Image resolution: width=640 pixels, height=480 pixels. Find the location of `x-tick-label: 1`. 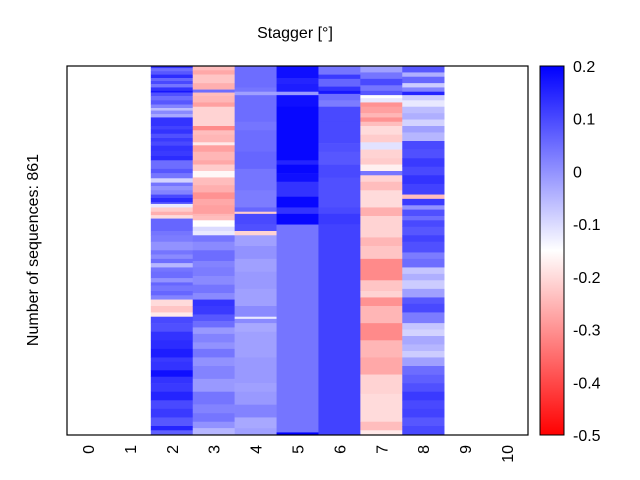

x-tick-label: 1 is located at coordinates (131, 449).